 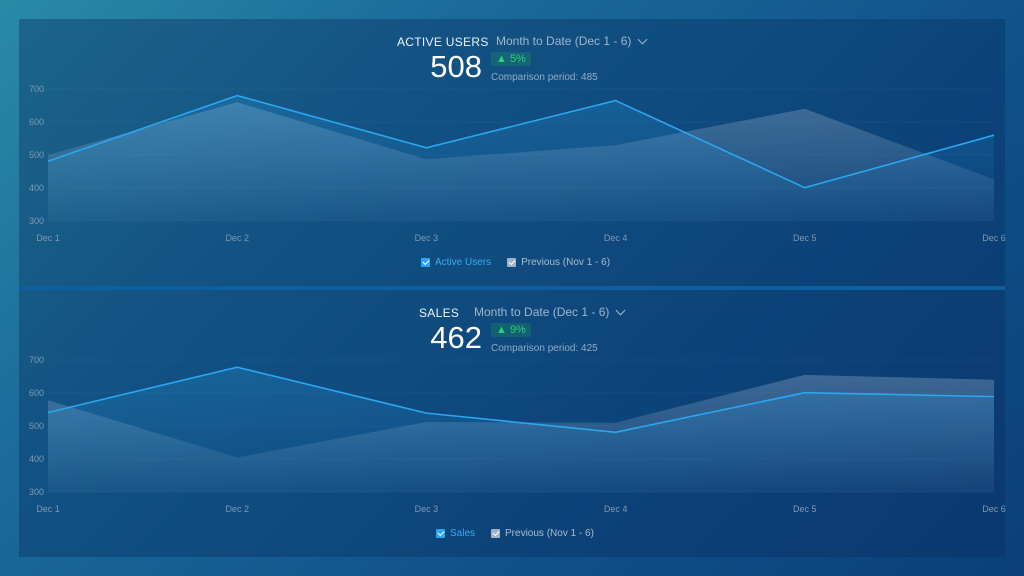 I want to click on comparison-text: Comparison period: 425, so click(x=544, y=348).